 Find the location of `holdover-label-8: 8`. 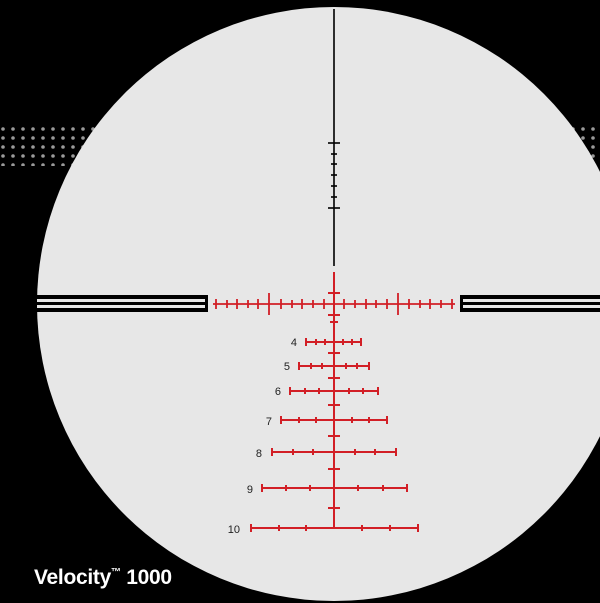

holdover-label-8: 8 is located at coordinates (259, 454).